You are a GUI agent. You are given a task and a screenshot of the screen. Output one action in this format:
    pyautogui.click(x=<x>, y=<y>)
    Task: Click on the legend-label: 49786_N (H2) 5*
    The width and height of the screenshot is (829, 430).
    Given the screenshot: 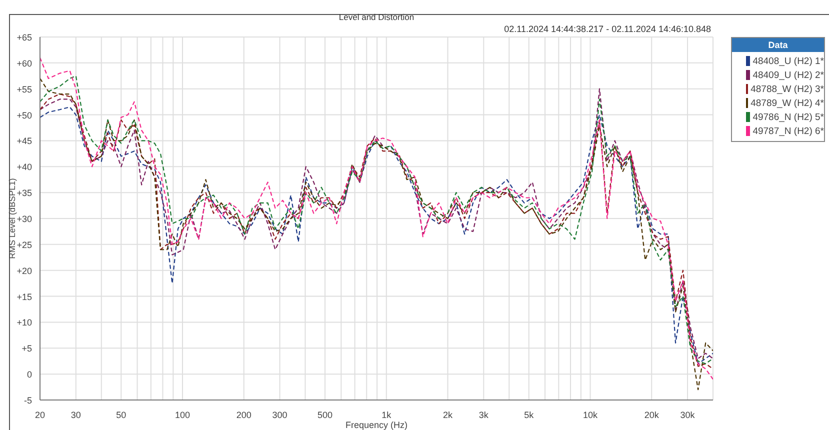 What is the action you would take?
    pyautogui.click(x=788, y=117)
    